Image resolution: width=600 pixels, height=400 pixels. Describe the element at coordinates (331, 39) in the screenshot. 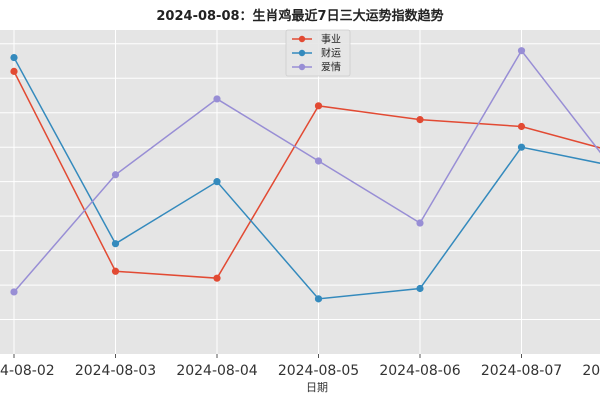

I see `legend-label: 事业` at that location.